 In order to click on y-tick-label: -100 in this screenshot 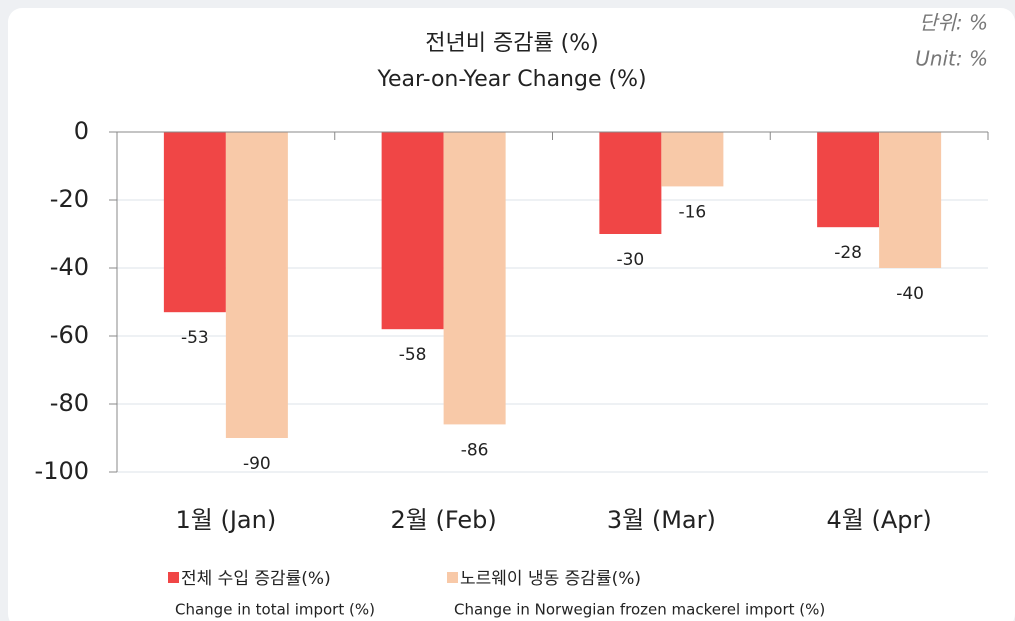, I will do `click(62, 471)`.